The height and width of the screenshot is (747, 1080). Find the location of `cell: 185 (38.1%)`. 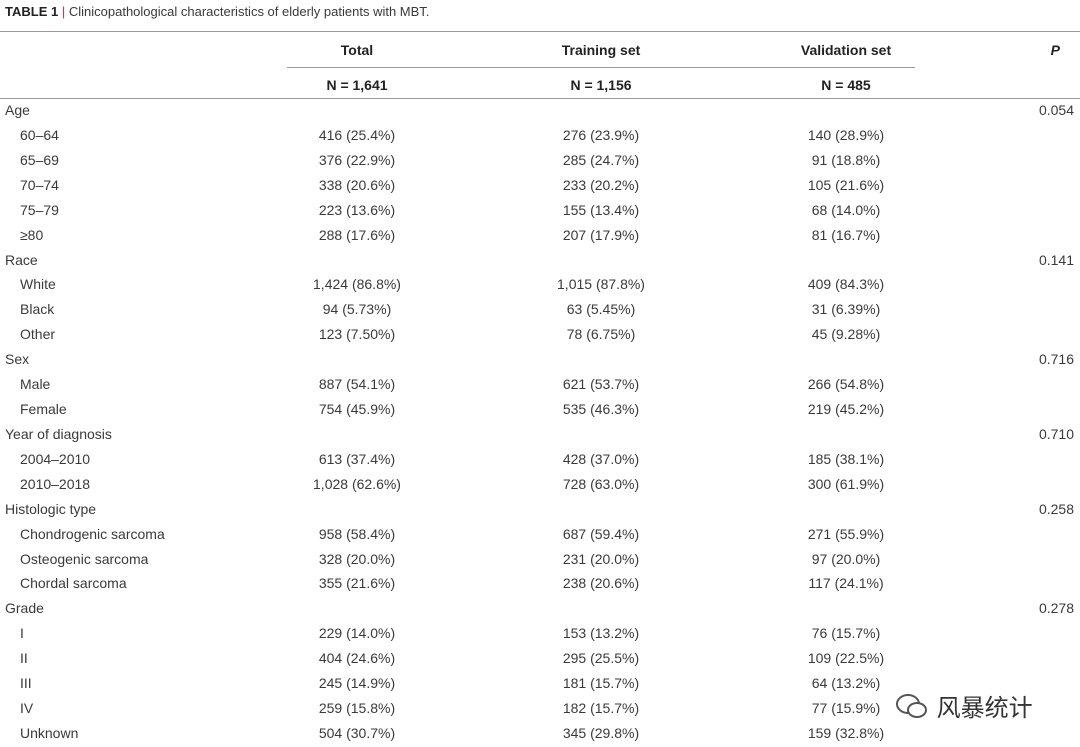

cell: 185 (38.1%) is located at coordinates (846, 458).